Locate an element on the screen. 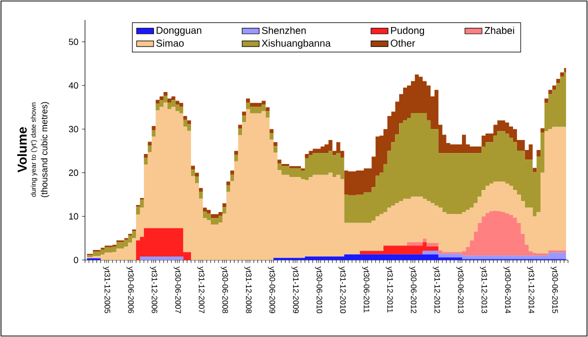 Image resolution: width=588 pixels, height=337 pixels. y-tick-label: 20 is located at coordinates (73, 173).